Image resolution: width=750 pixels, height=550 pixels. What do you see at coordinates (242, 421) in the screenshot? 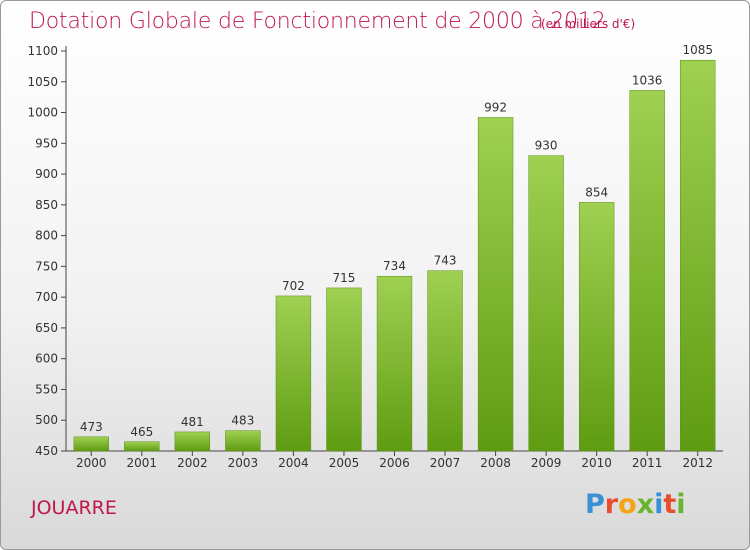
I see `bar-value-label: 483` at bounding box center [242, 421].